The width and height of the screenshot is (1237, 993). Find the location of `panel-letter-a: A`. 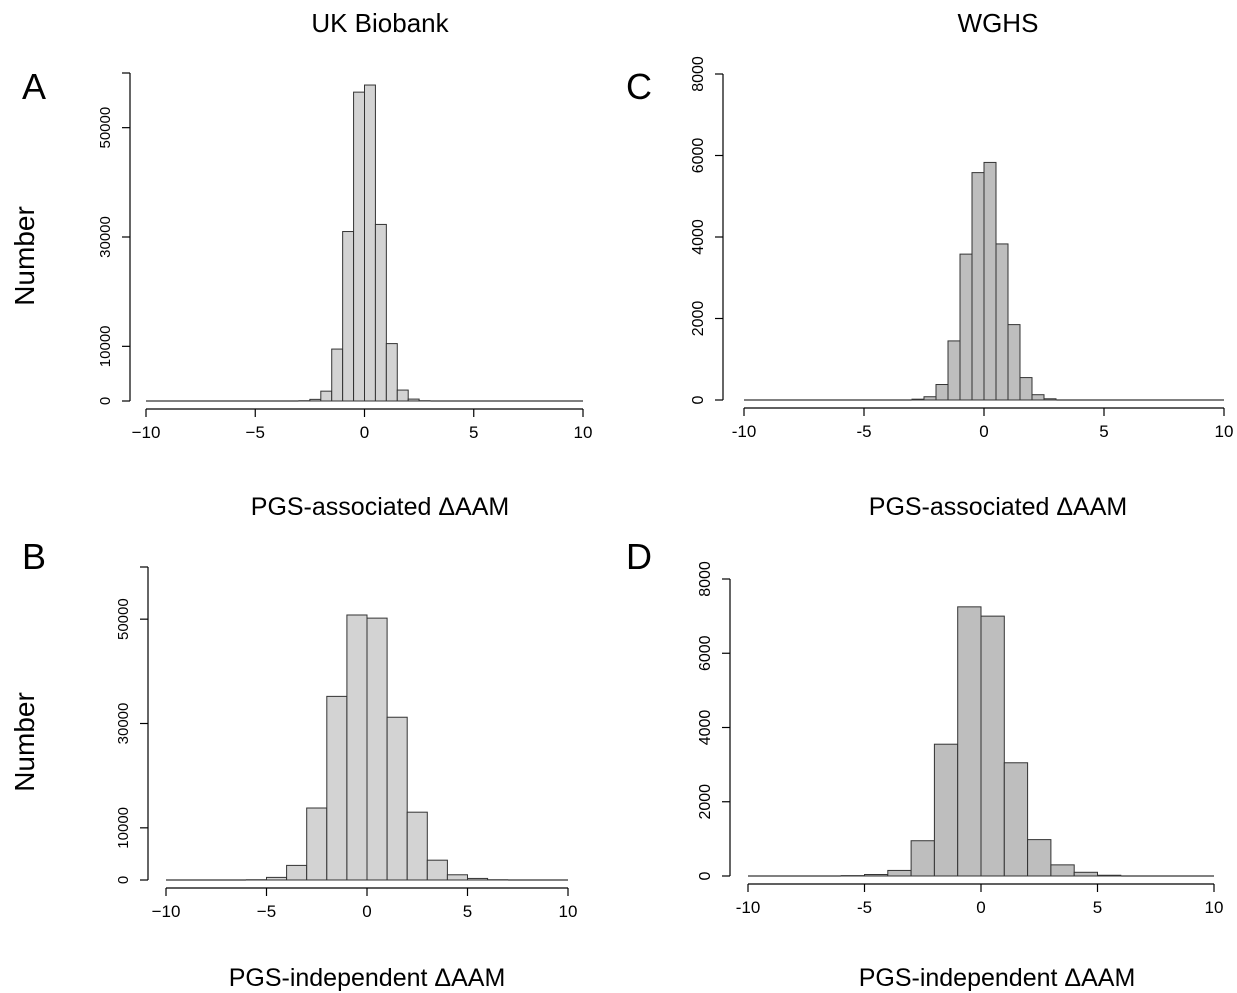

panel-letter-a: A is located at coordinates (34, 86).